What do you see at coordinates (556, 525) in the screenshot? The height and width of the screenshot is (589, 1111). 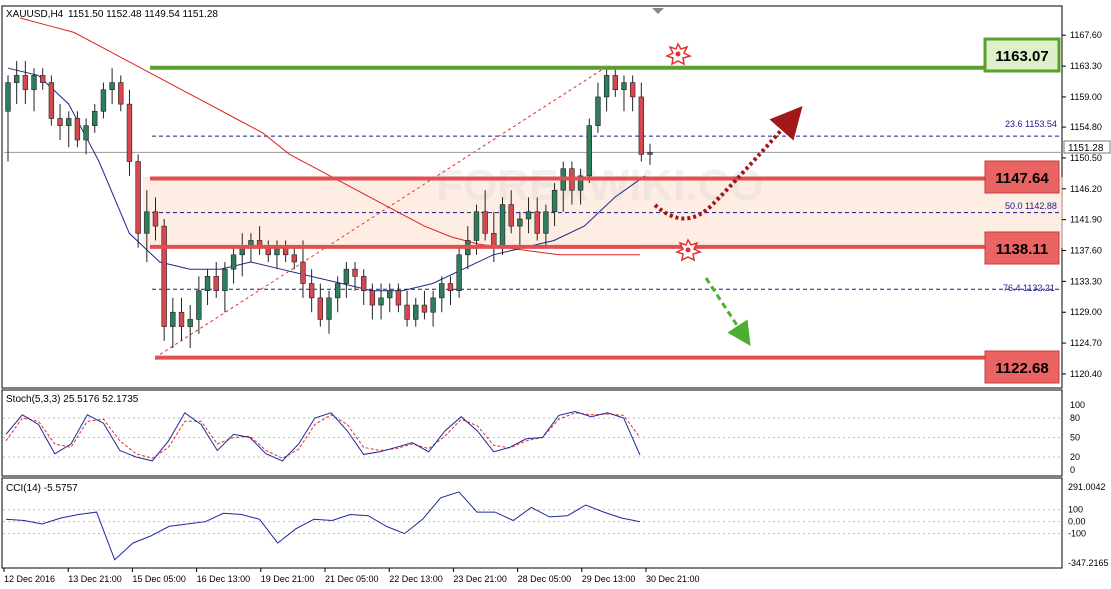 I see `cci-lines: 291.0042 100 0.00 -100 -347.2165` at bounding box center [556, 525].